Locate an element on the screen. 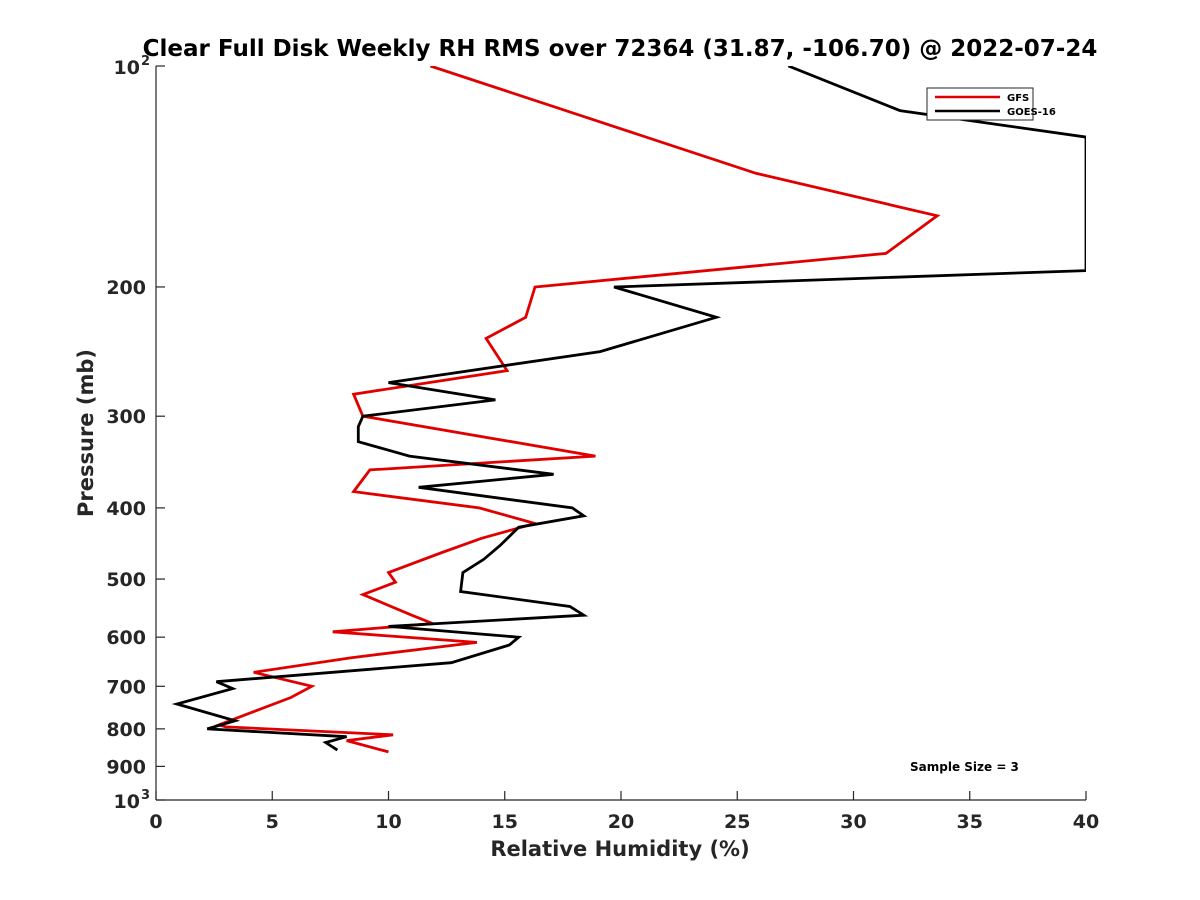 The height and width of the screenshot is (900, 1200). legend: GFS GOES-16 is located at coordinates (991, 104).